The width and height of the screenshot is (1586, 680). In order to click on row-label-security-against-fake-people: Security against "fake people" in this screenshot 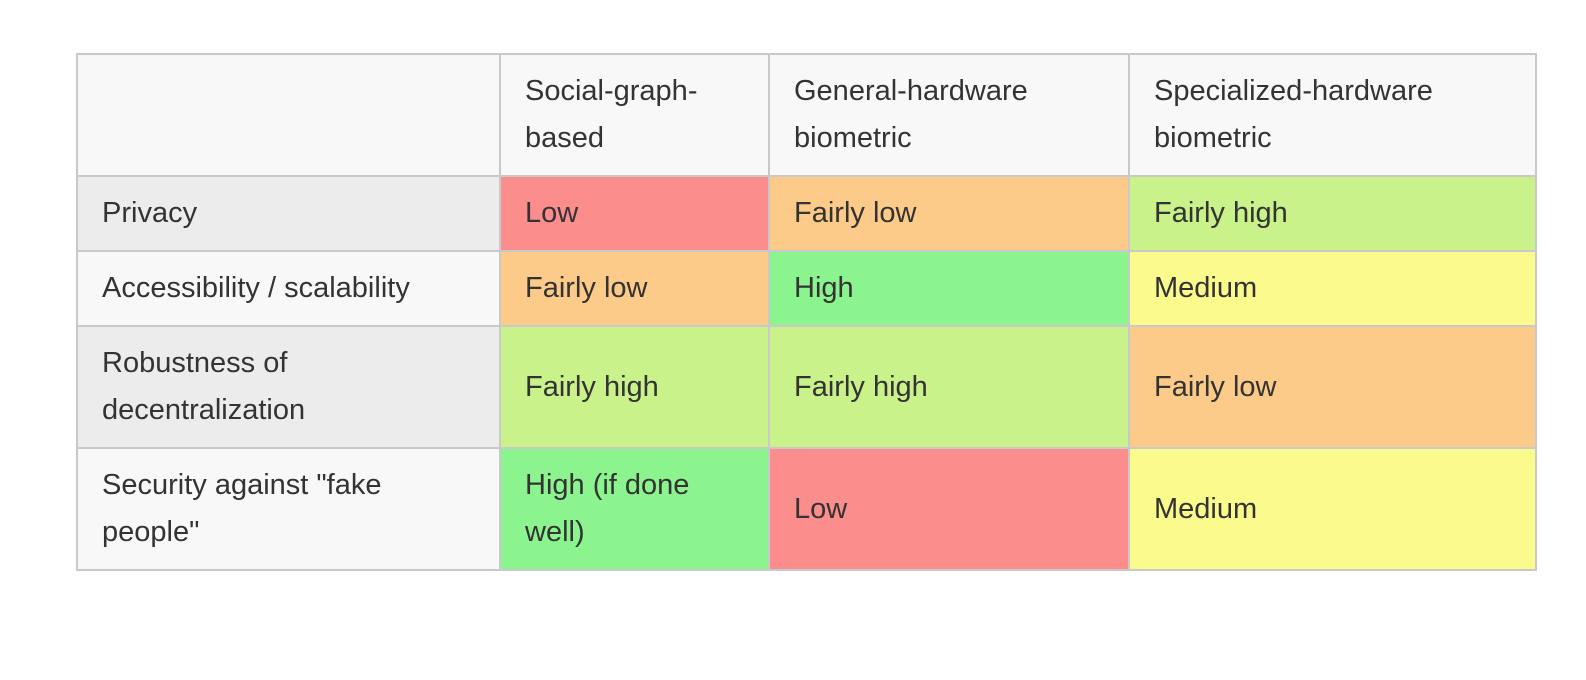, I will do `click(288, 509)`.